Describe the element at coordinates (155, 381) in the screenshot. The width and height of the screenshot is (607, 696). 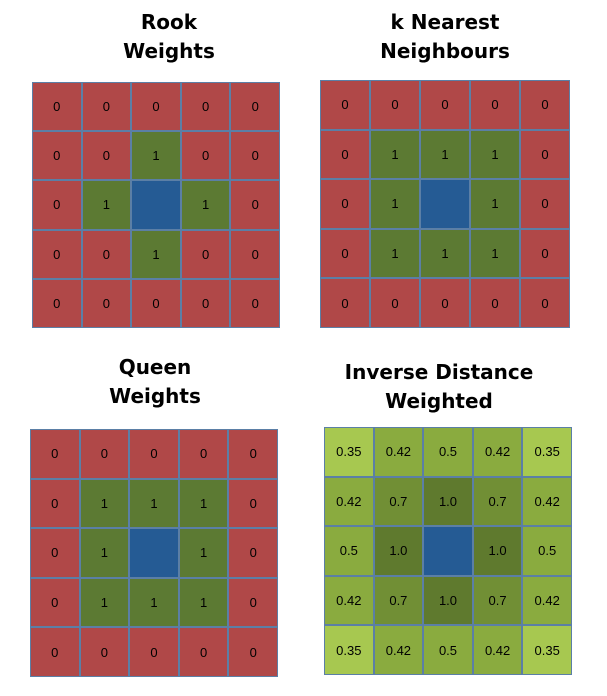
I see `queen-weights-title: Queen Weights` at that location.